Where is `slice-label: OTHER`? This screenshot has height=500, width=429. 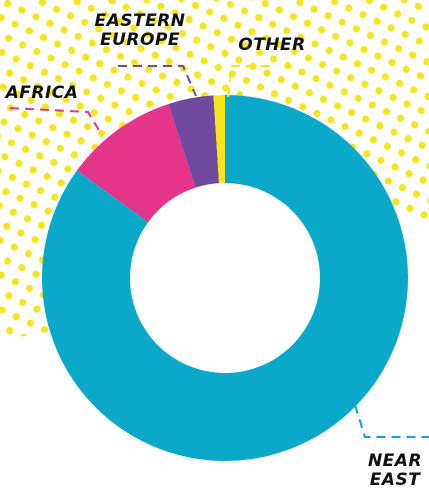
slice-label: OTHER is located at coordinates (272, 45).